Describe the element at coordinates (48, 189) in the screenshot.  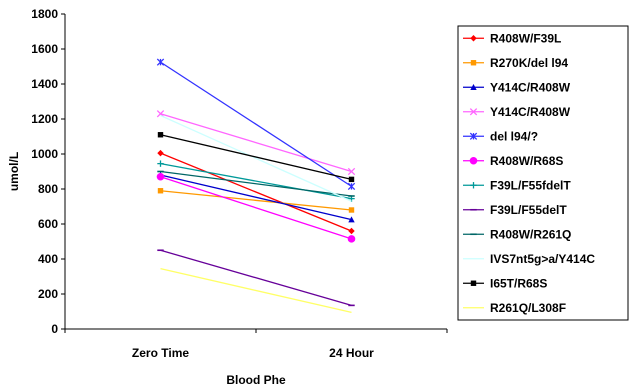
I see `y-tick-label: 800` at that location.